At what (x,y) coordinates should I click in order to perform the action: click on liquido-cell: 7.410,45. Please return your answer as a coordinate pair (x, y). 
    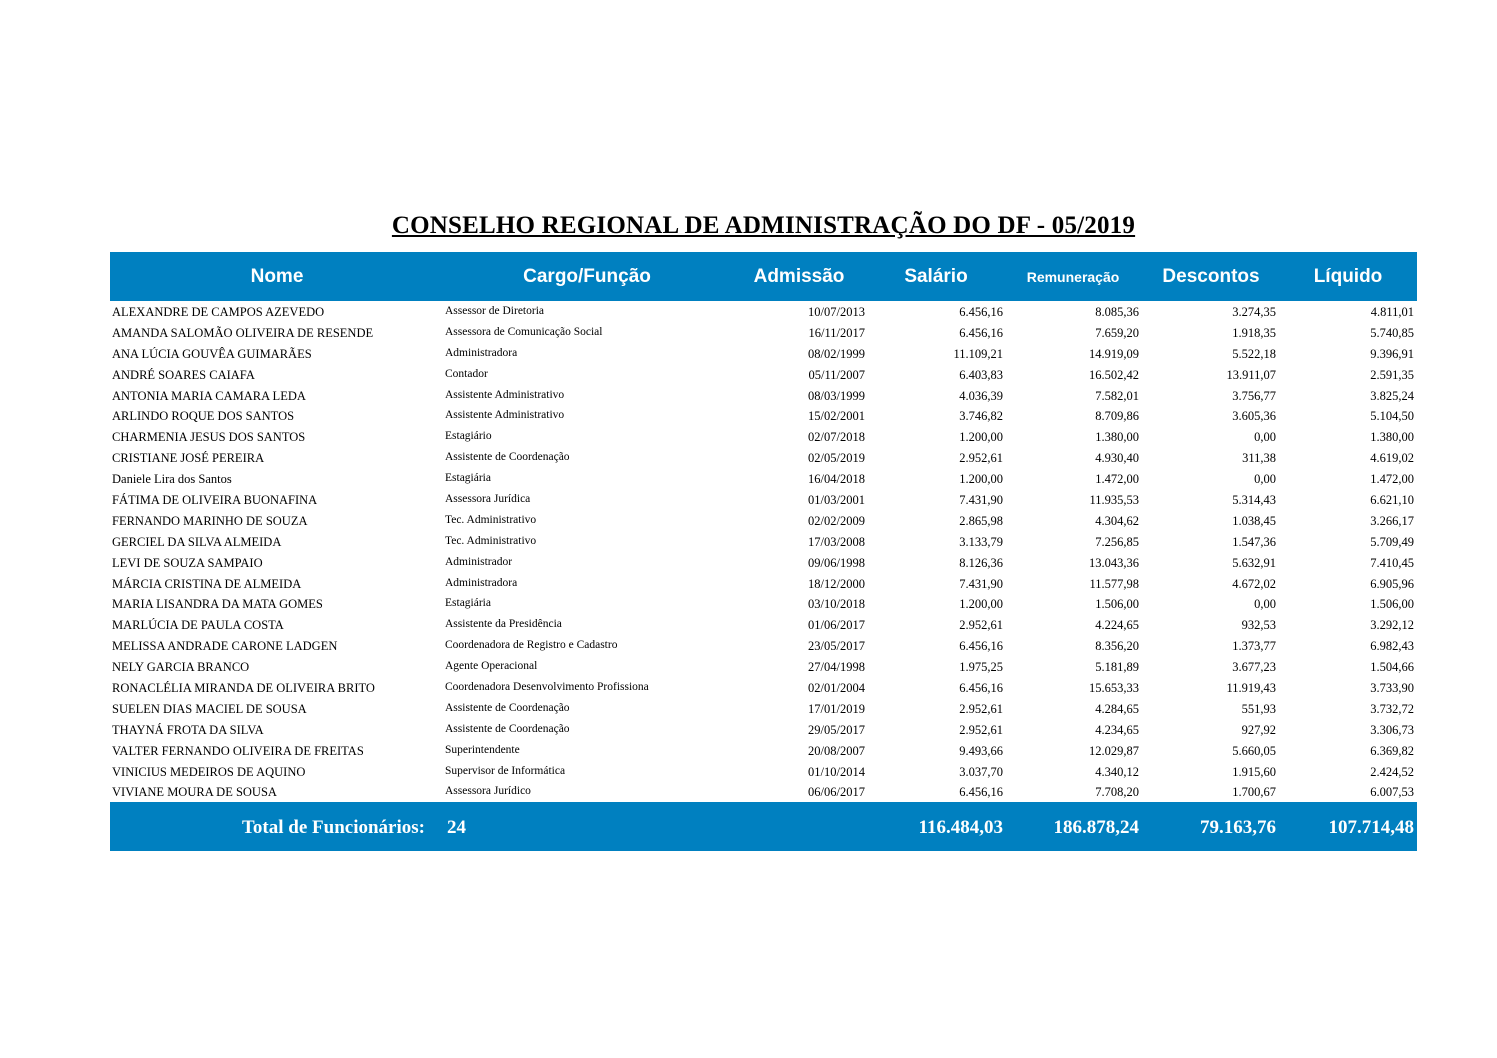
    Looking at the image, I should click on (1392, 562).